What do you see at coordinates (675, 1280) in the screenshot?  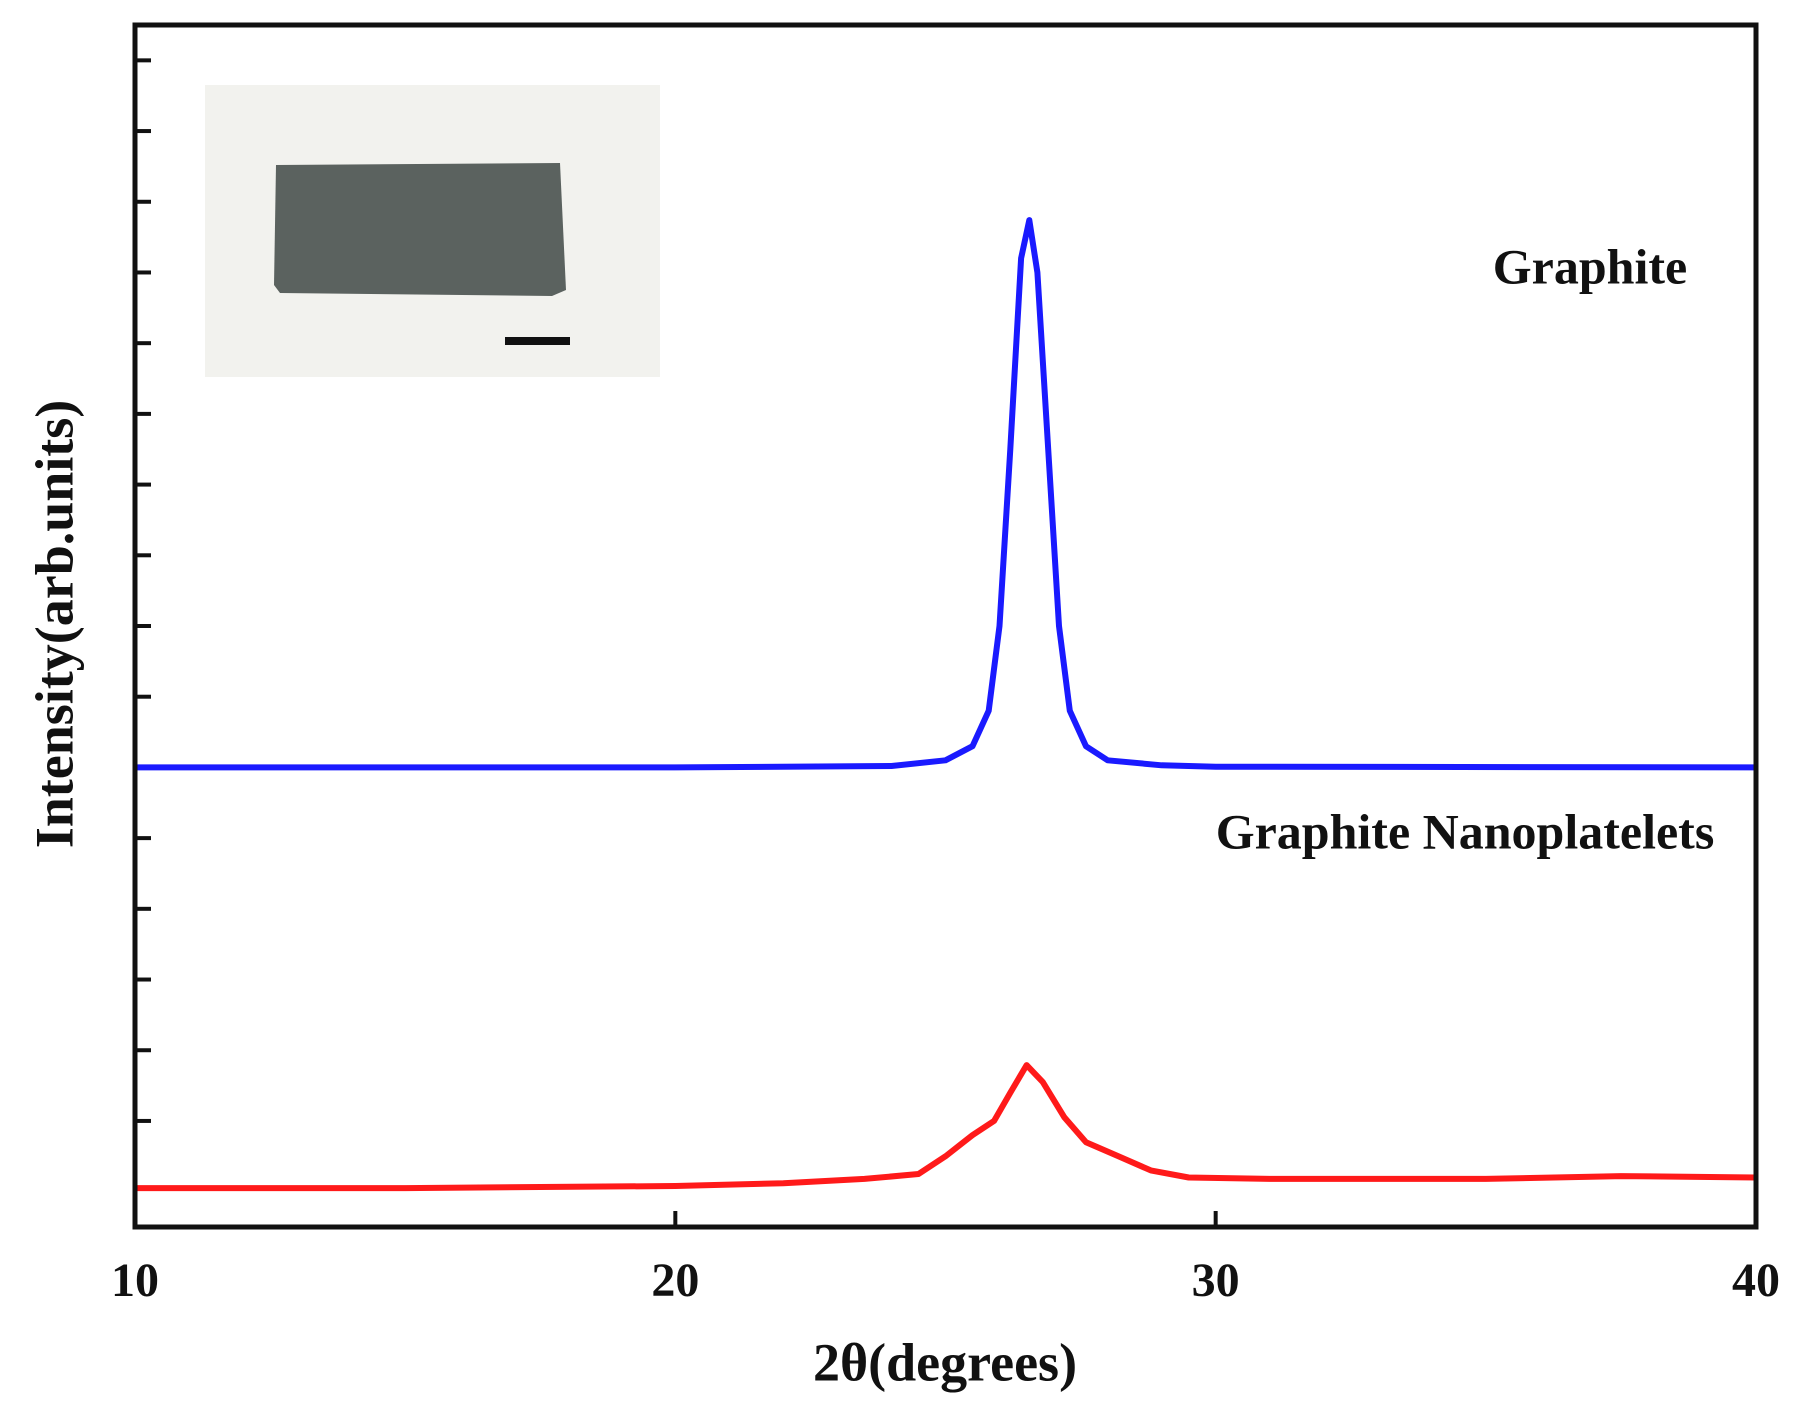 I see `x-tick-label: 20` at bounding box center [675, 1280].